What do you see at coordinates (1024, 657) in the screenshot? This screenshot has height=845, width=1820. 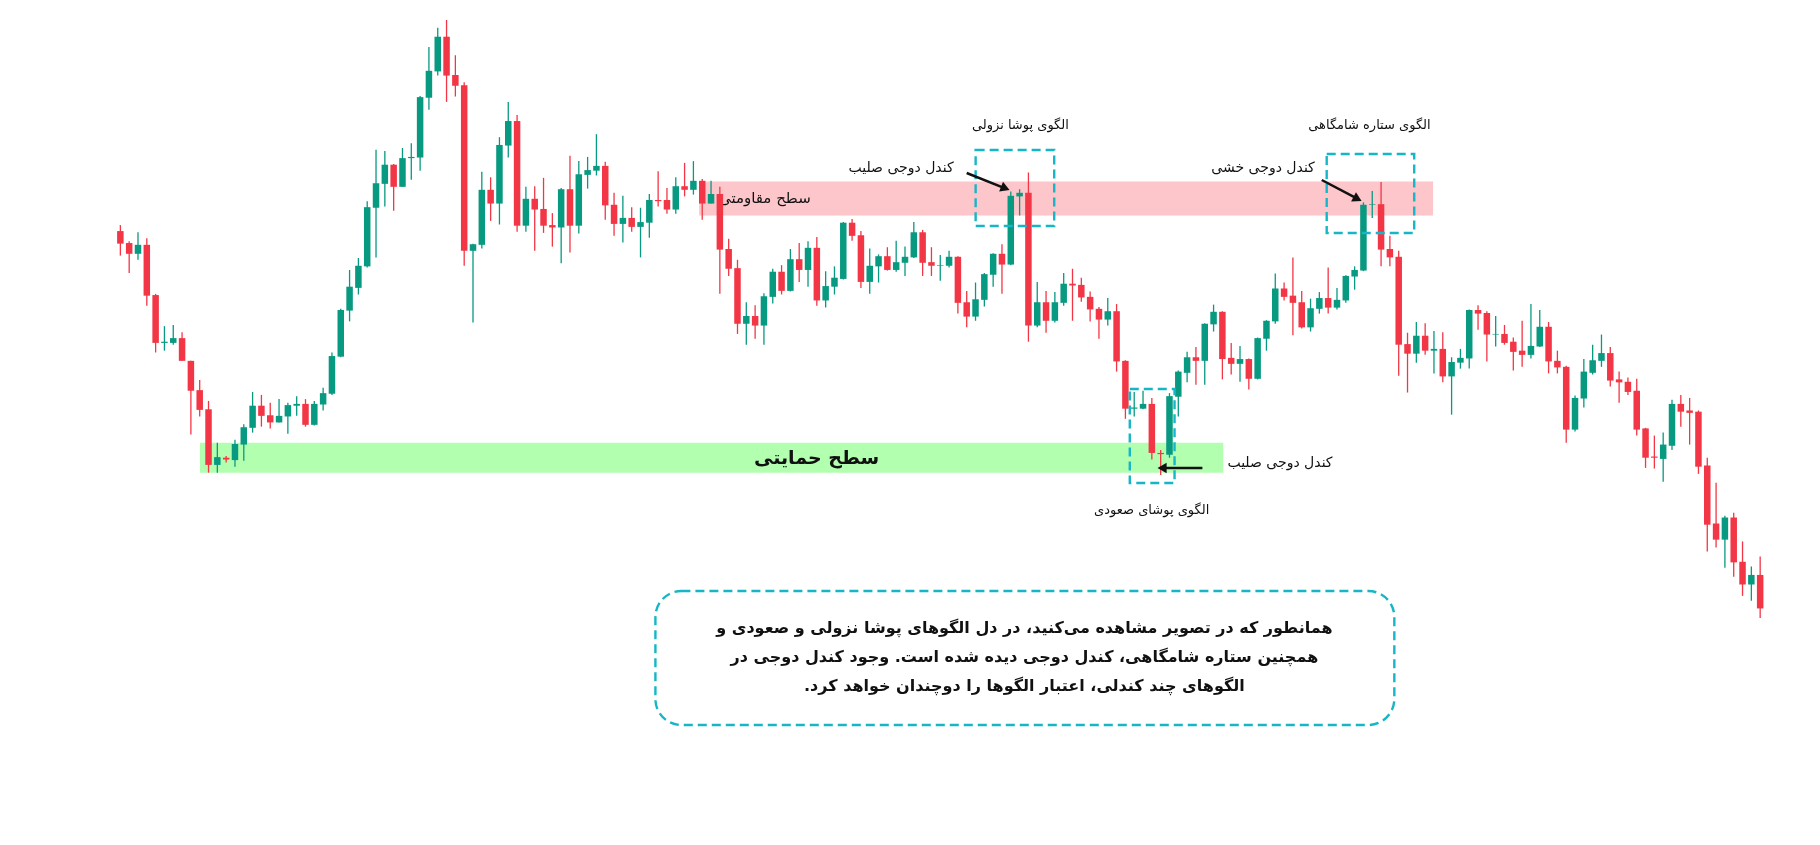 I see `text: همانطور که در تصویر مشاهده می‌کنید، در دل الگوهای پوشا نزولی و صعودی و همچنین ستاره شامگاهی، کندل دوجی دیده شده است. وجود کندل دوجی در الگوهای چند کندلی، اعتبار الگوها را دوچندان خواهد کرد.` at bounding box center [1024, 657].